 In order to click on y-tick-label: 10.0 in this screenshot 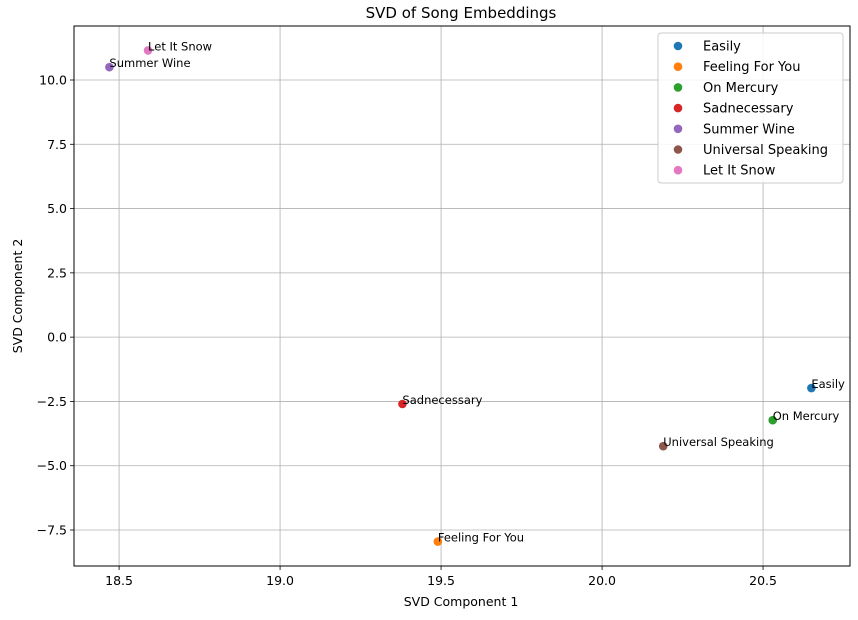, I will do `click(53, 80)`.